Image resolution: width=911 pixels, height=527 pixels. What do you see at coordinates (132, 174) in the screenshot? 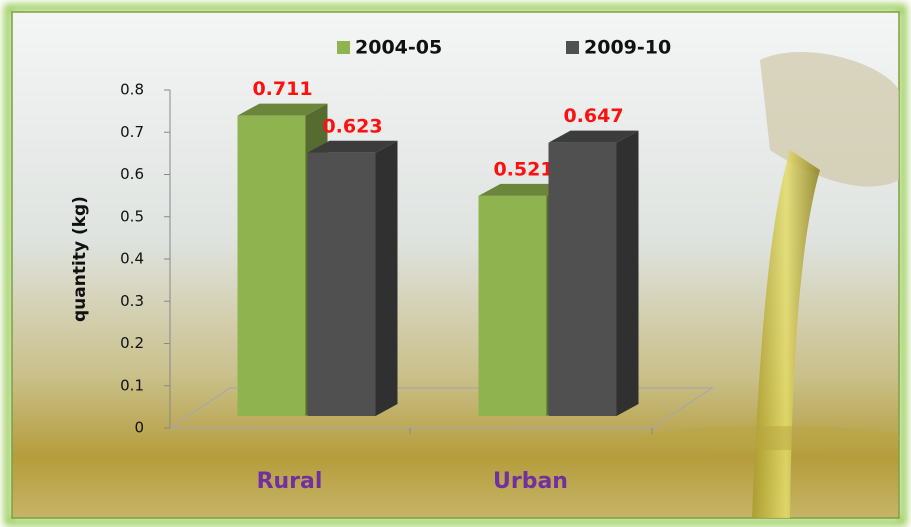
I see `y-tick-label: 0.6` at bounding box center [132, 174].